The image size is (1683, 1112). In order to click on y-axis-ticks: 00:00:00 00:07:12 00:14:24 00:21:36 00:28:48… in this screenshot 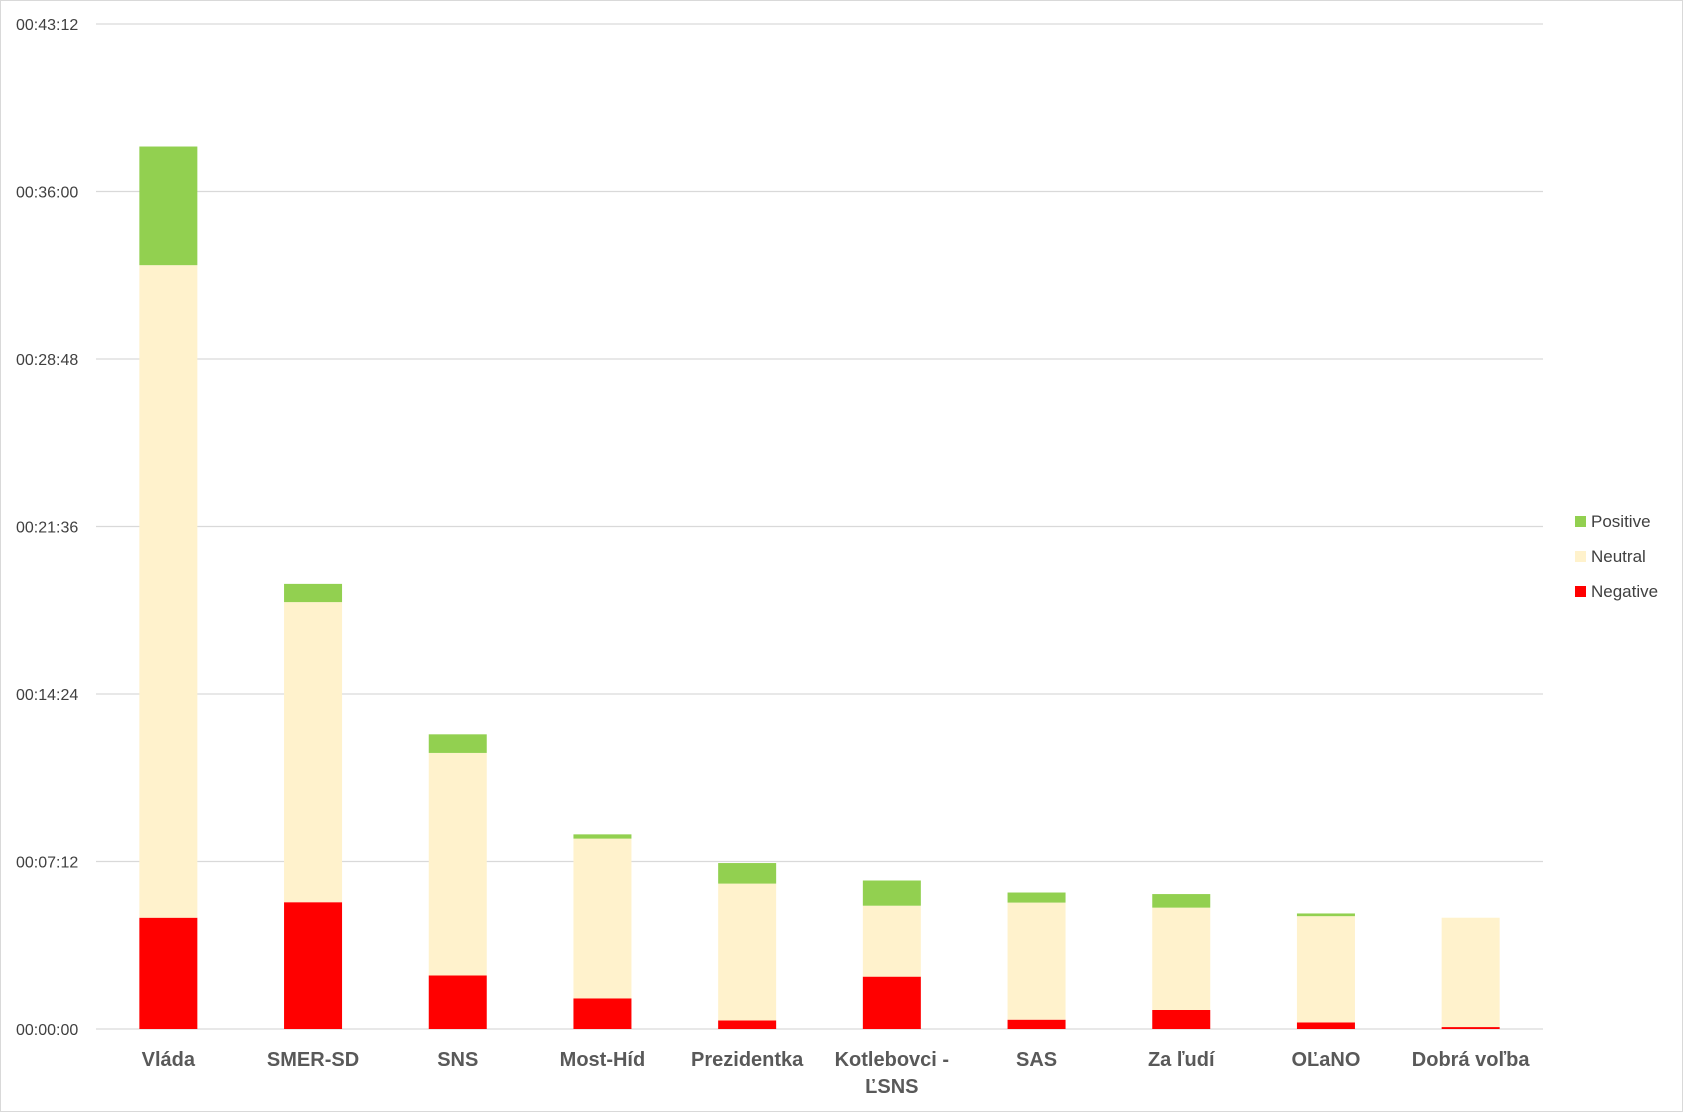, I will do `click(47, 528)`.